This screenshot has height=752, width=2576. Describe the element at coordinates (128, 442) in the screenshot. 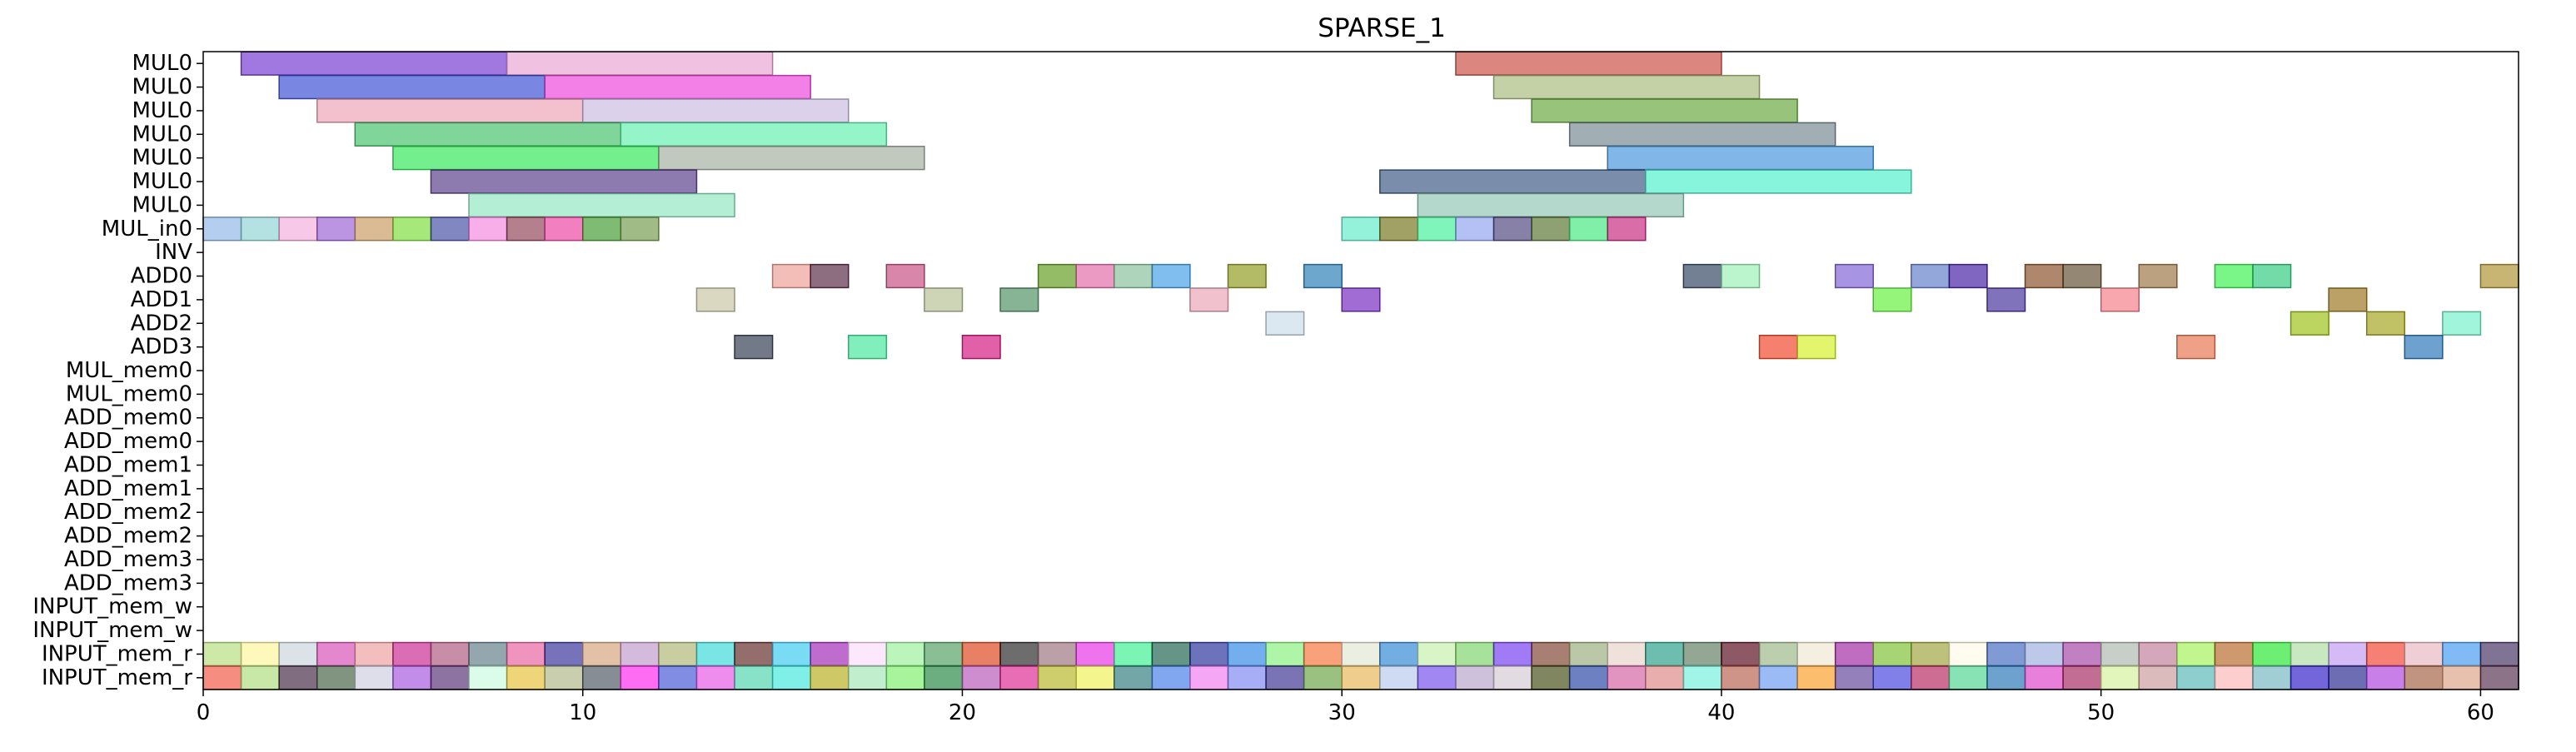

I see `y-tick-label: ADD_mem0` at that location.